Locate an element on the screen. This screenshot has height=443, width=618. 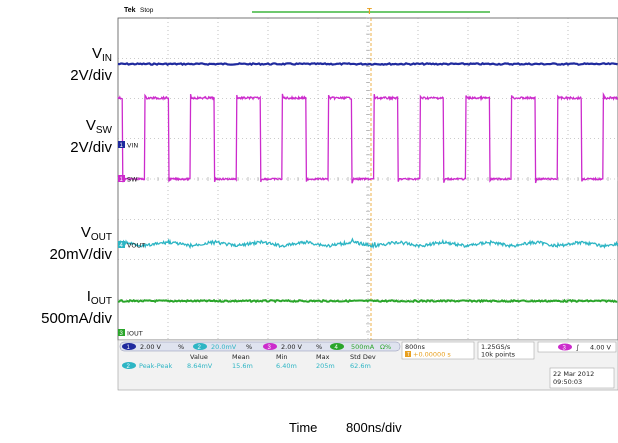
label-vin: VIN 2V/div is located at coordinates (91, 64).